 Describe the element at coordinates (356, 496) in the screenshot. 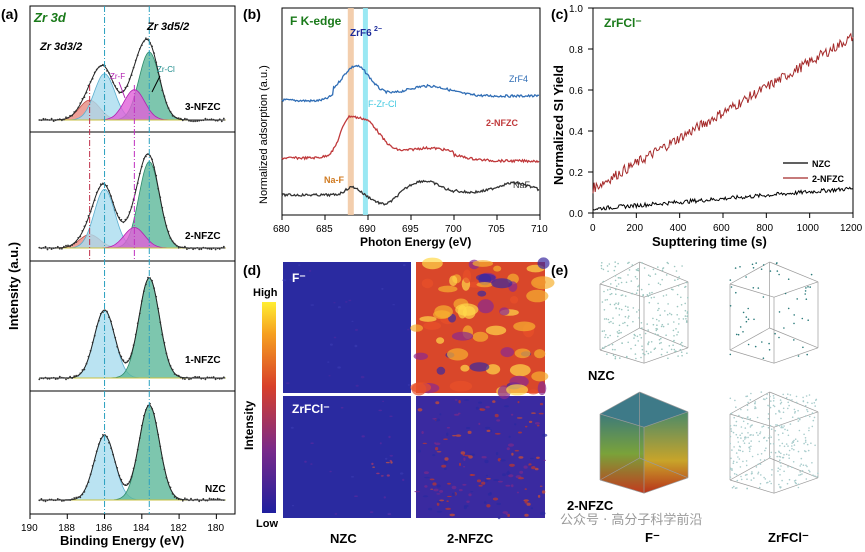

I see `texture-nzc-zrfcl` at that location.